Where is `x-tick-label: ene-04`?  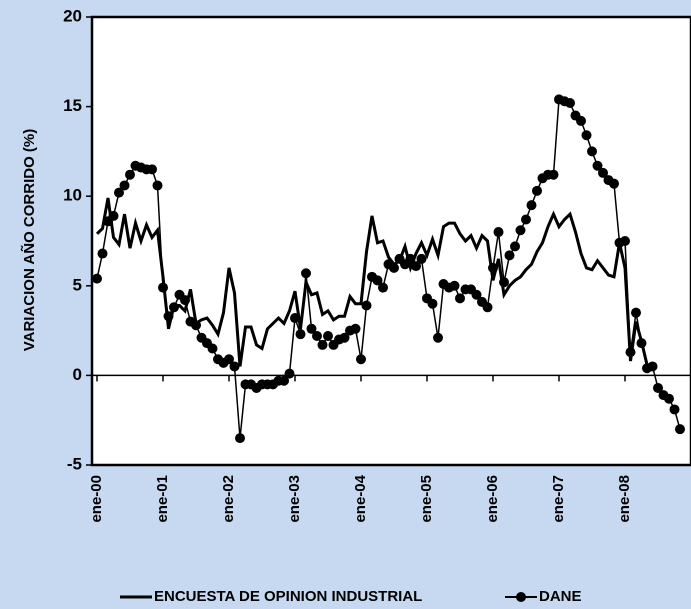 x-tick-label: ene-04 is located at coordinates (360, 498).